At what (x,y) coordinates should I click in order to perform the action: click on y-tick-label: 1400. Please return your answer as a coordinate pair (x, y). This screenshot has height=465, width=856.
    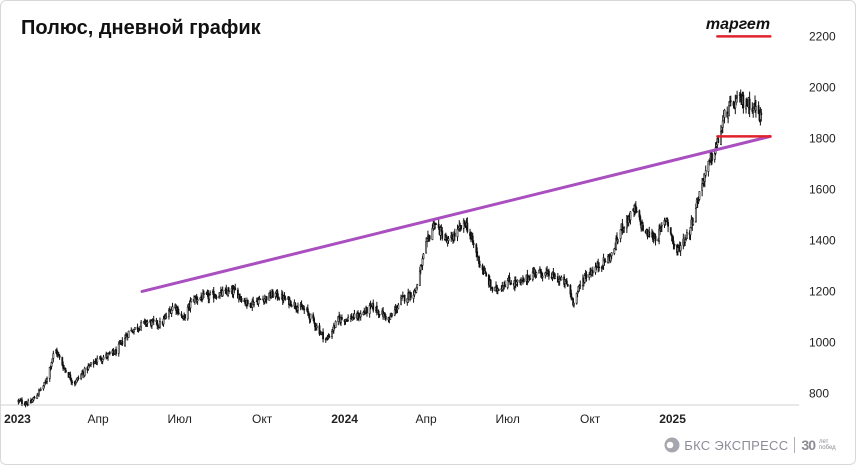
    Looking at the image, I should click on (822, 240).